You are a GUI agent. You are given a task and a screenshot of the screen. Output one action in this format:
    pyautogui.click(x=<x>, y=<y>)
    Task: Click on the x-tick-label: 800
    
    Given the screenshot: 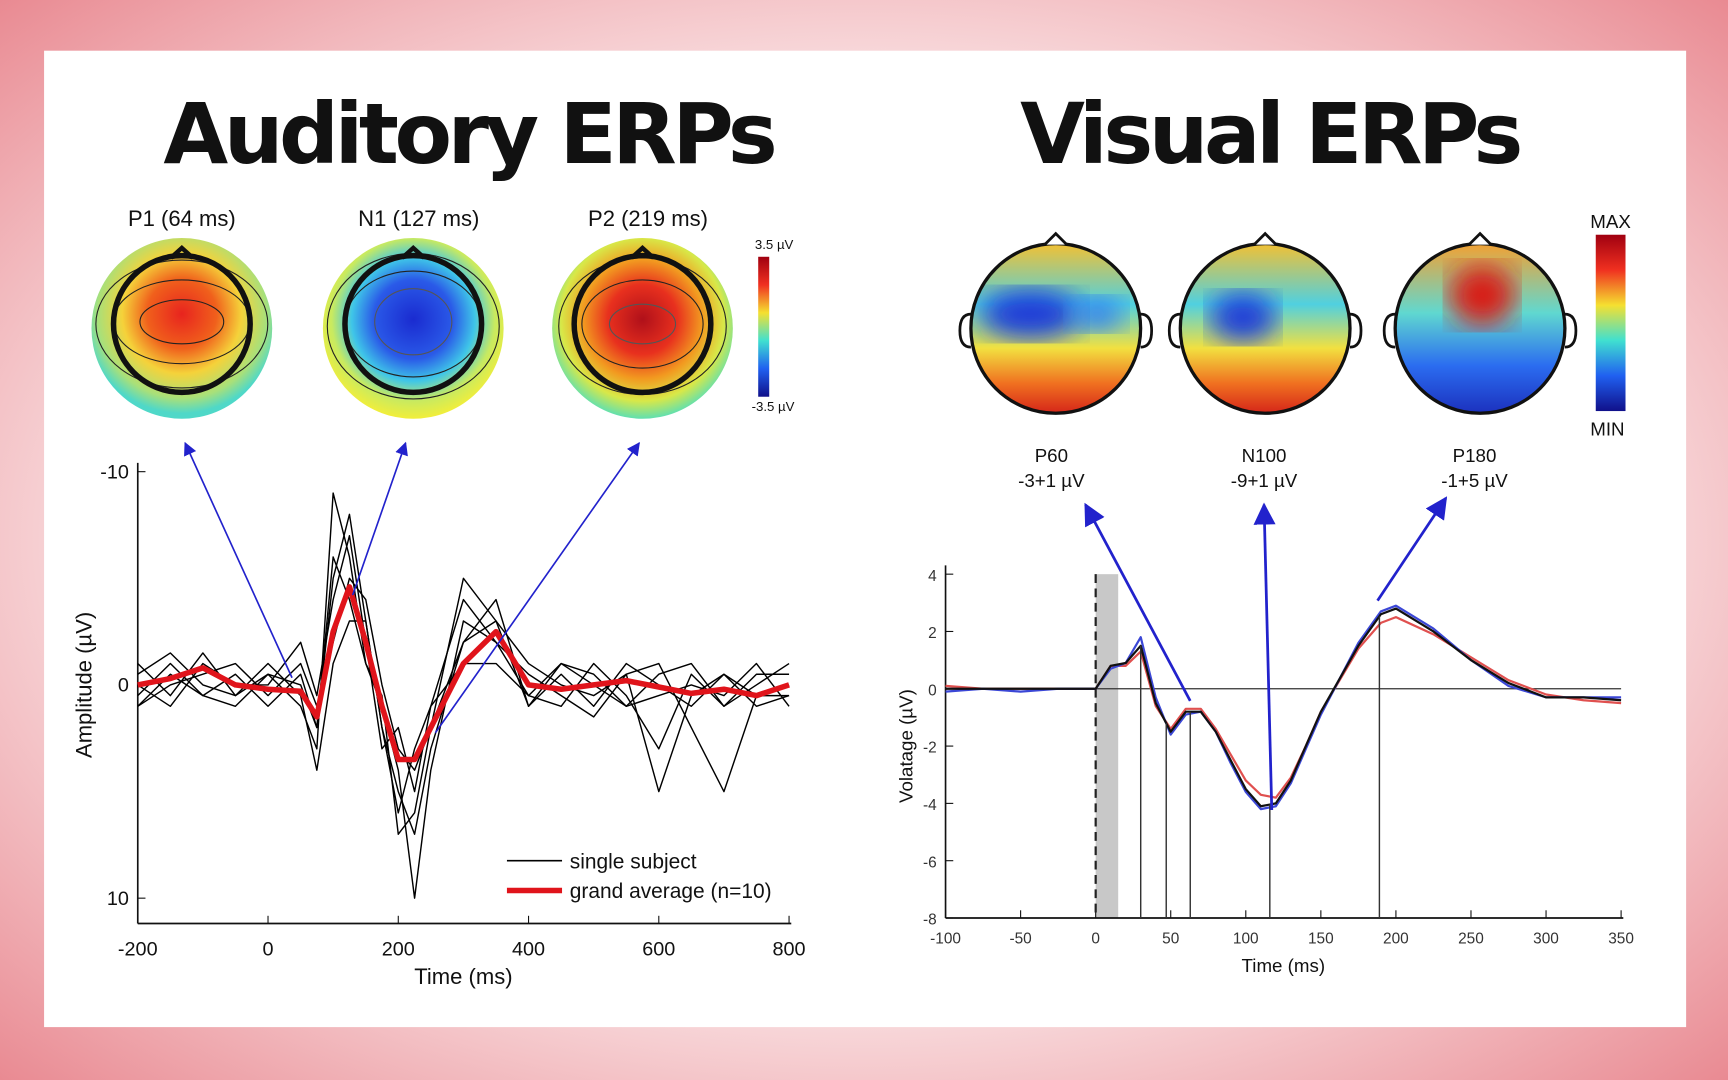 What is the action you would take?
    pyautogui.click(x=789, y=949)
    